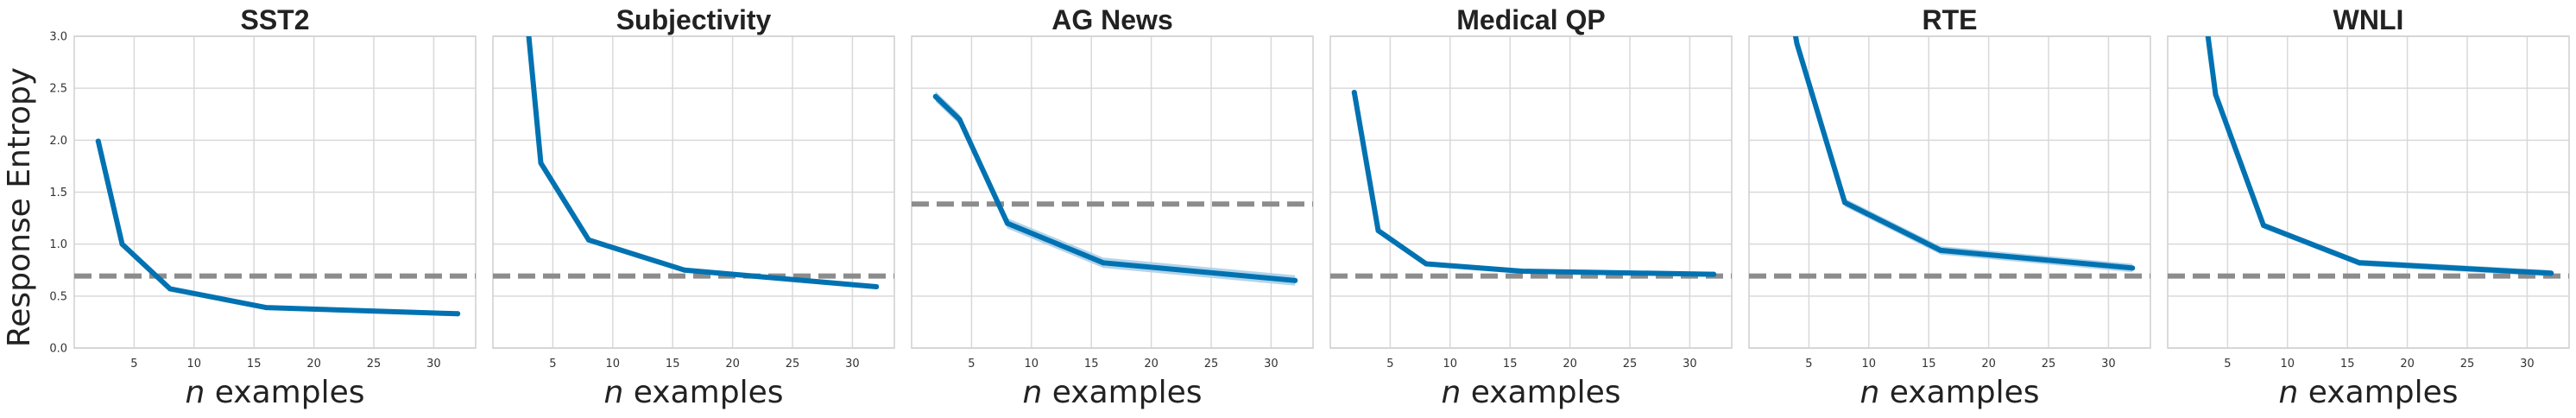 The image size is (2576, 418). What do you see at coordinates (58, 349) in the screenshot?
I see `y-tick-label: 0.0` at bounding box center [58, 349].